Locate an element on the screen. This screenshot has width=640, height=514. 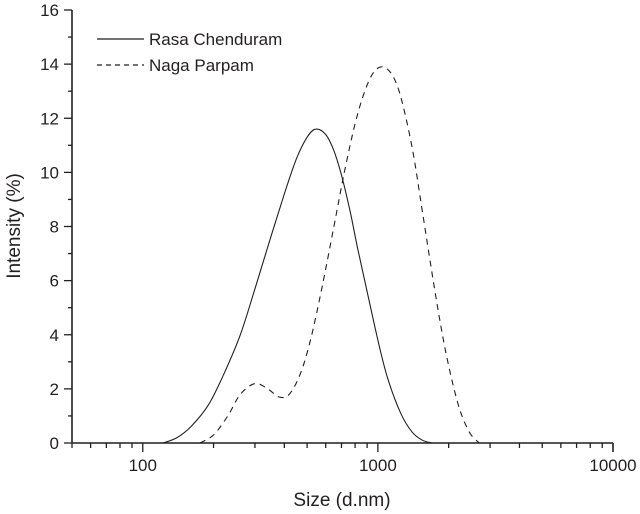
y-tick-label: 2 is located at coordinates (54, 389).